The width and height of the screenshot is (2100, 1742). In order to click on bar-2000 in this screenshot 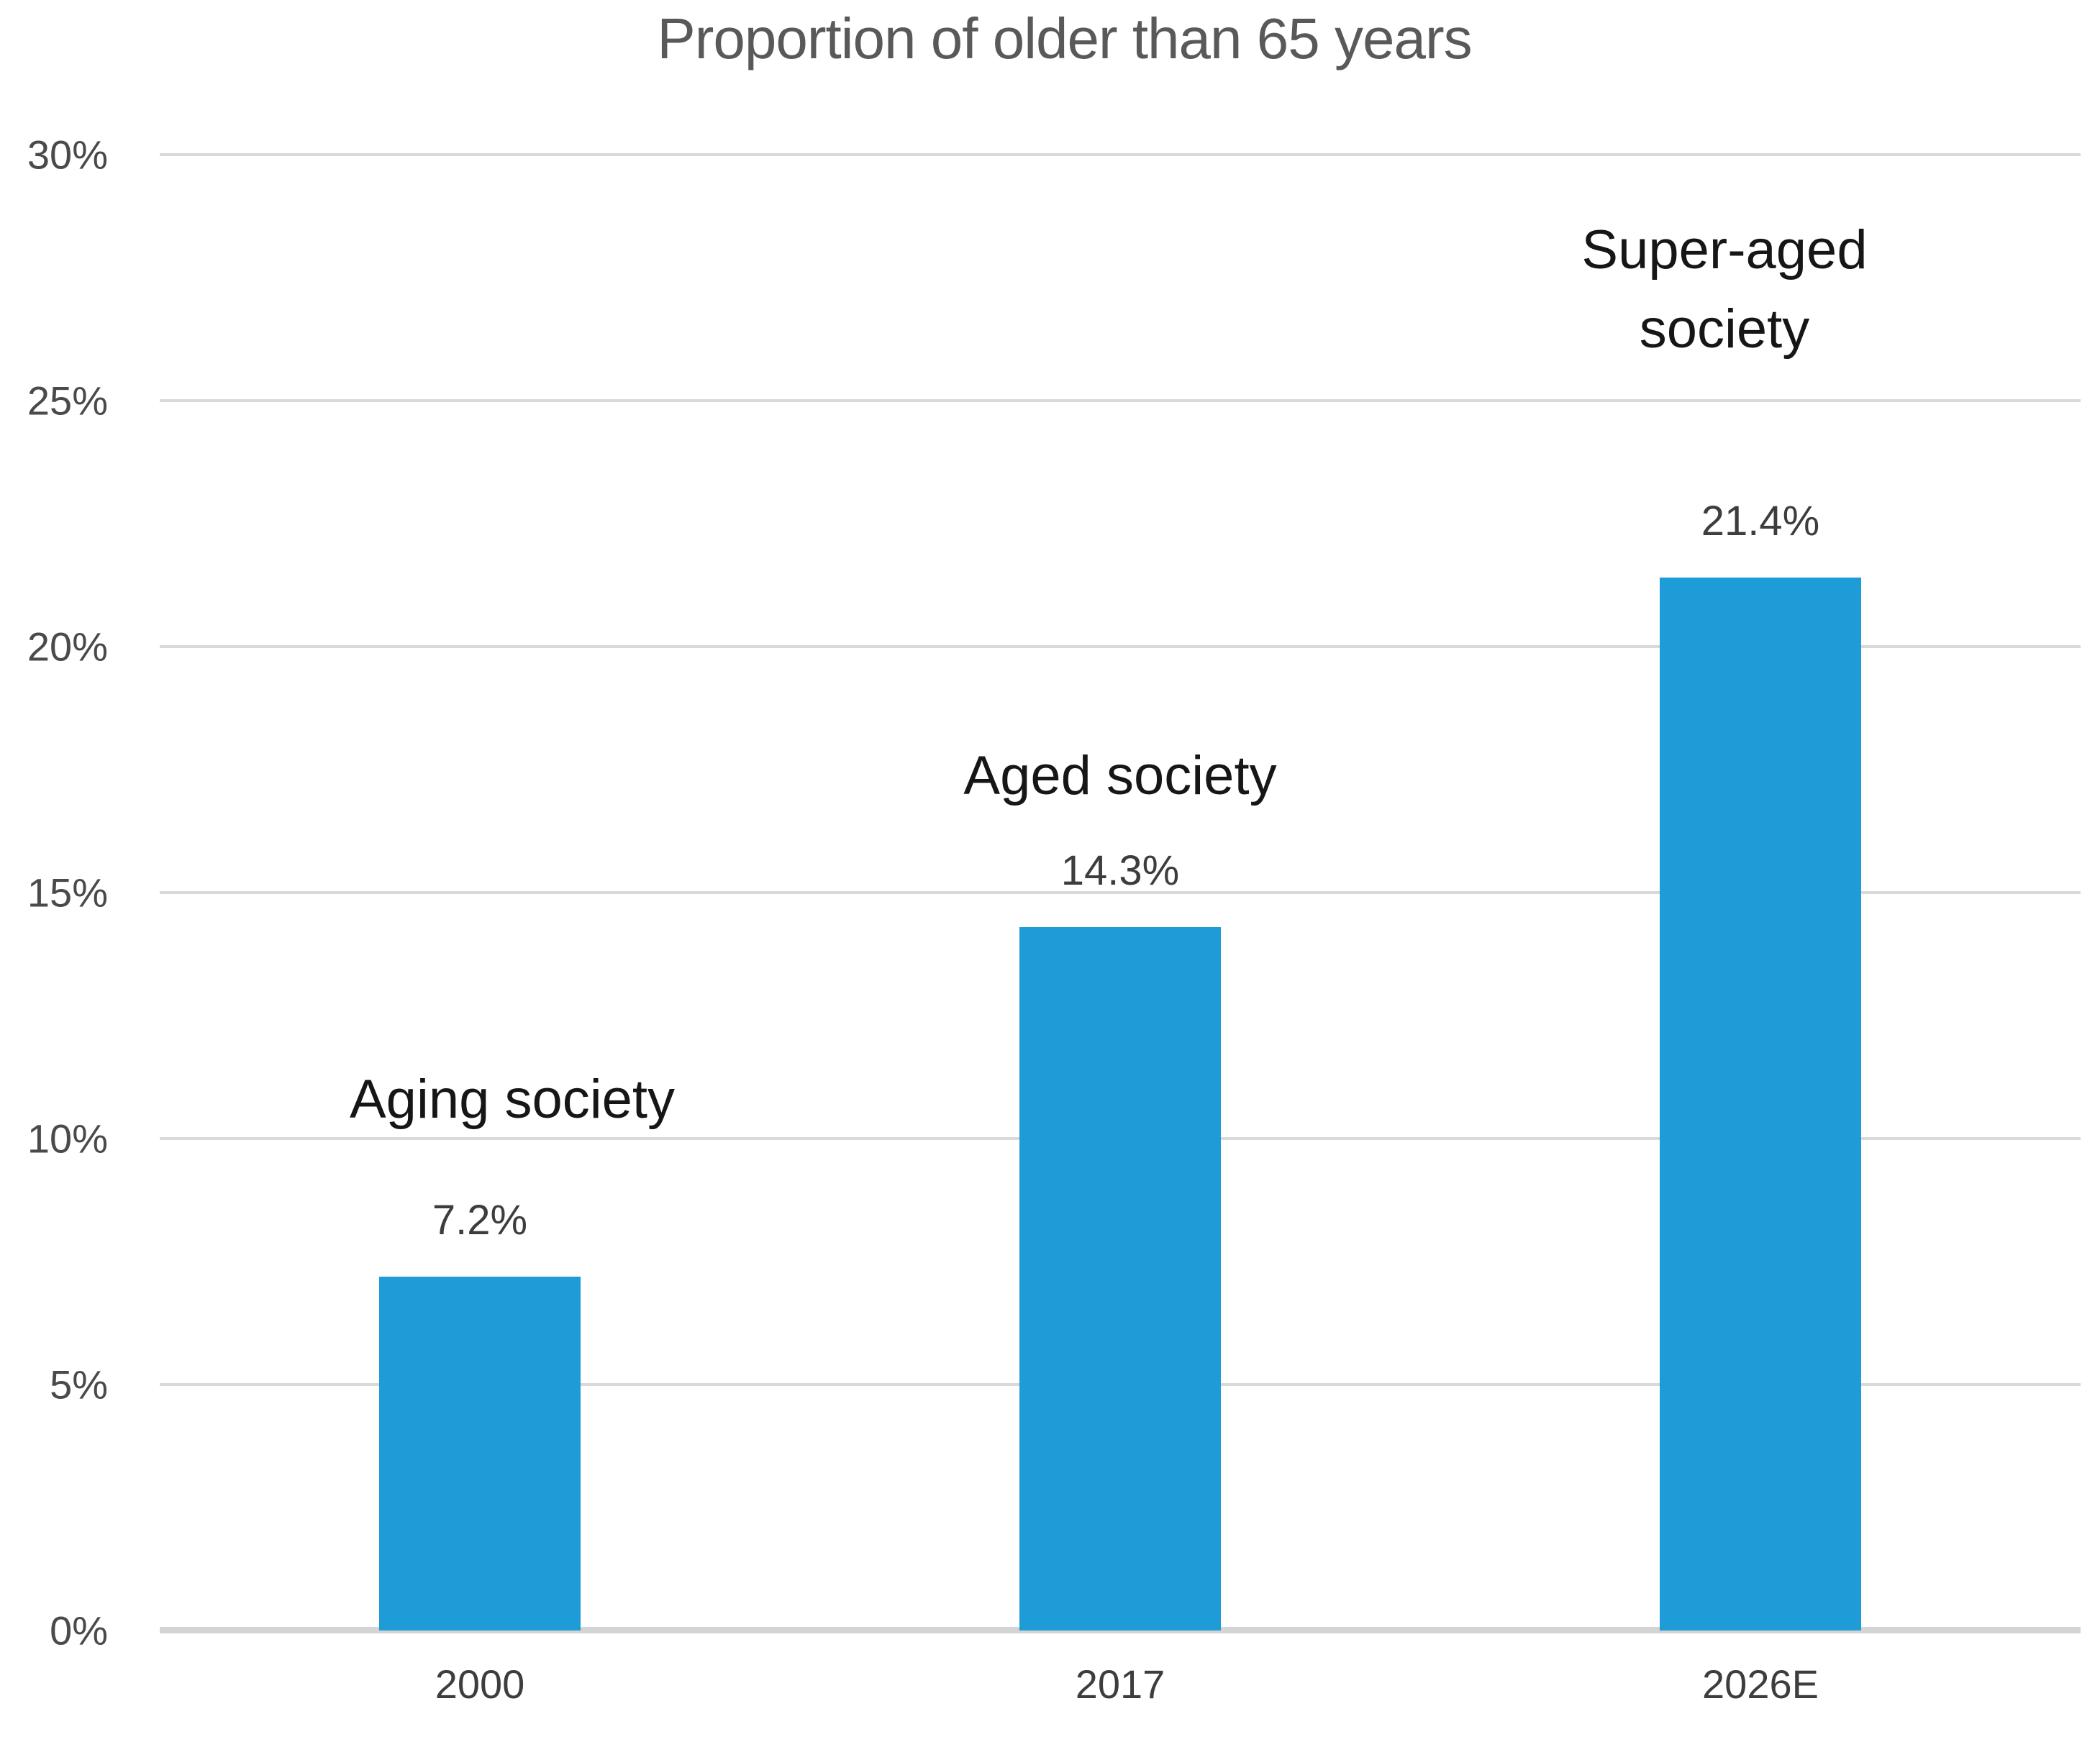, I will do `click(480, 1453)`.